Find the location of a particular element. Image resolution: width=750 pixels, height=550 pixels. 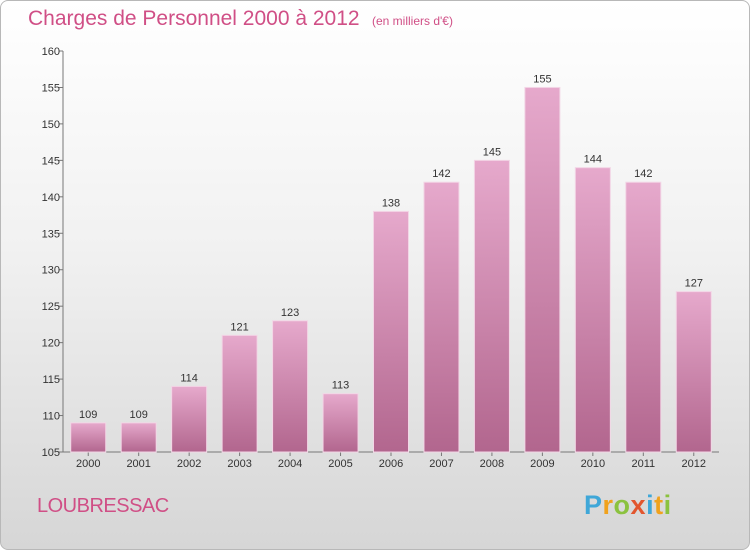

x-tick-label-2006: 2006 is located at coordinates (391, 464).